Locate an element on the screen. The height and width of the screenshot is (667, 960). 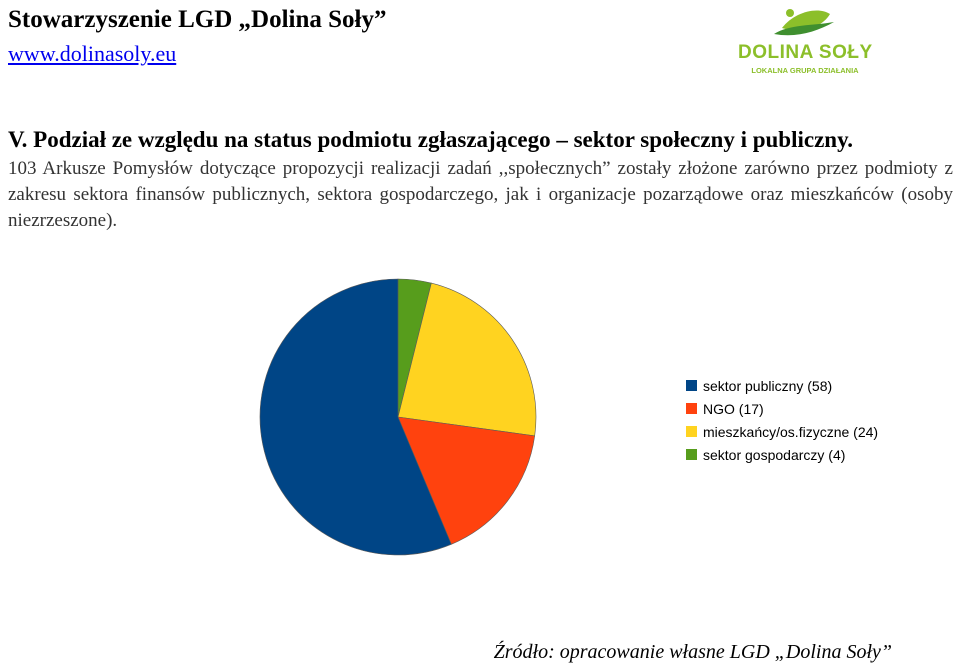
legend-item: NGO (17) is located at coordinates (782, 408).